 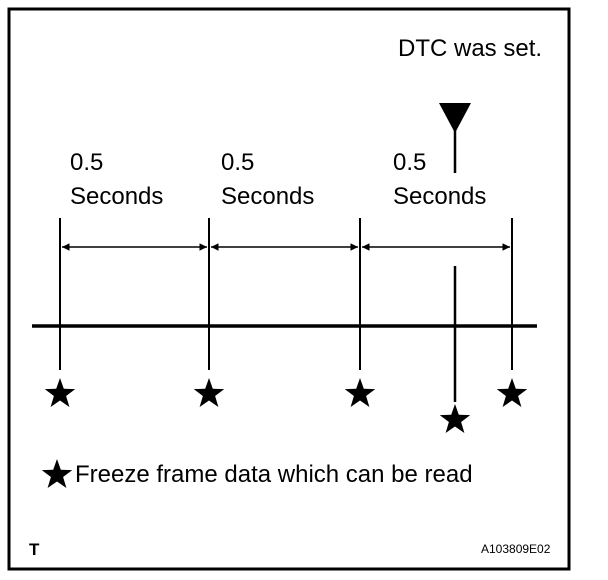 I want to click on interval-3-value: 0.5, so click(x=410, y=162).